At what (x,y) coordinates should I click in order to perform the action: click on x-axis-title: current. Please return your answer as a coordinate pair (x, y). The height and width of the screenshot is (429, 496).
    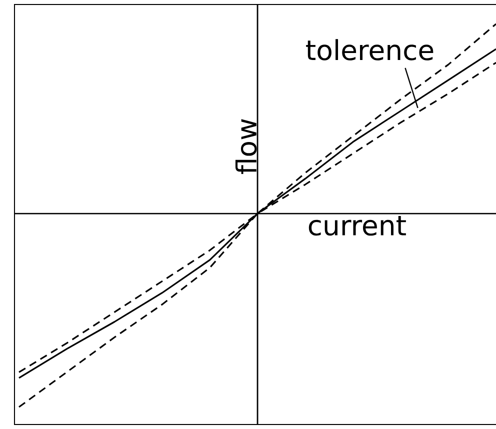
    Looking at the image, I should click on (357, 226).